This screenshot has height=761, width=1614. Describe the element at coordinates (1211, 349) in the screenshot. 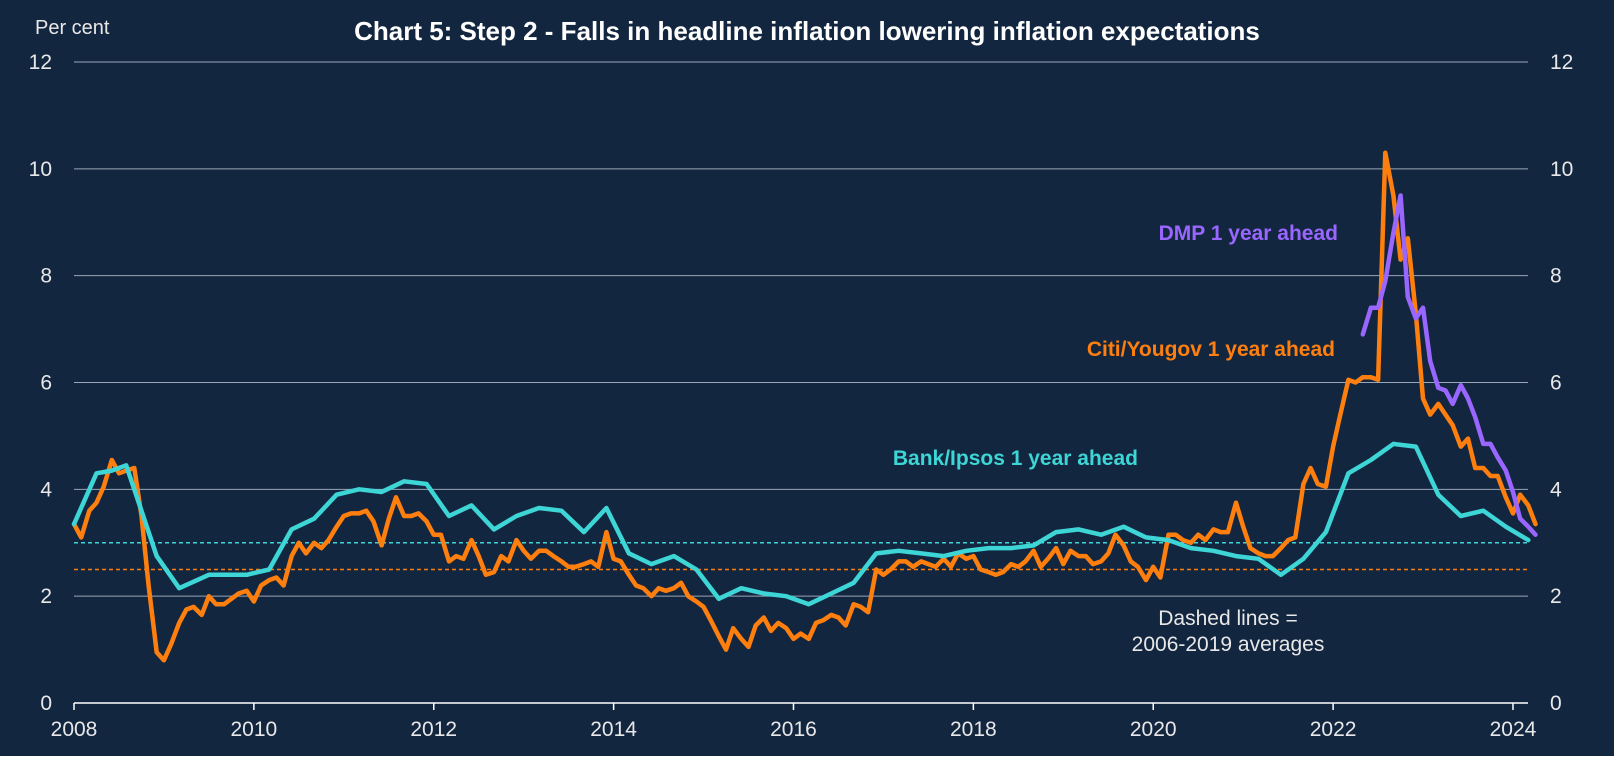

I see `citi-series-label: Citi/Yougov 1 year ahead` at that location.